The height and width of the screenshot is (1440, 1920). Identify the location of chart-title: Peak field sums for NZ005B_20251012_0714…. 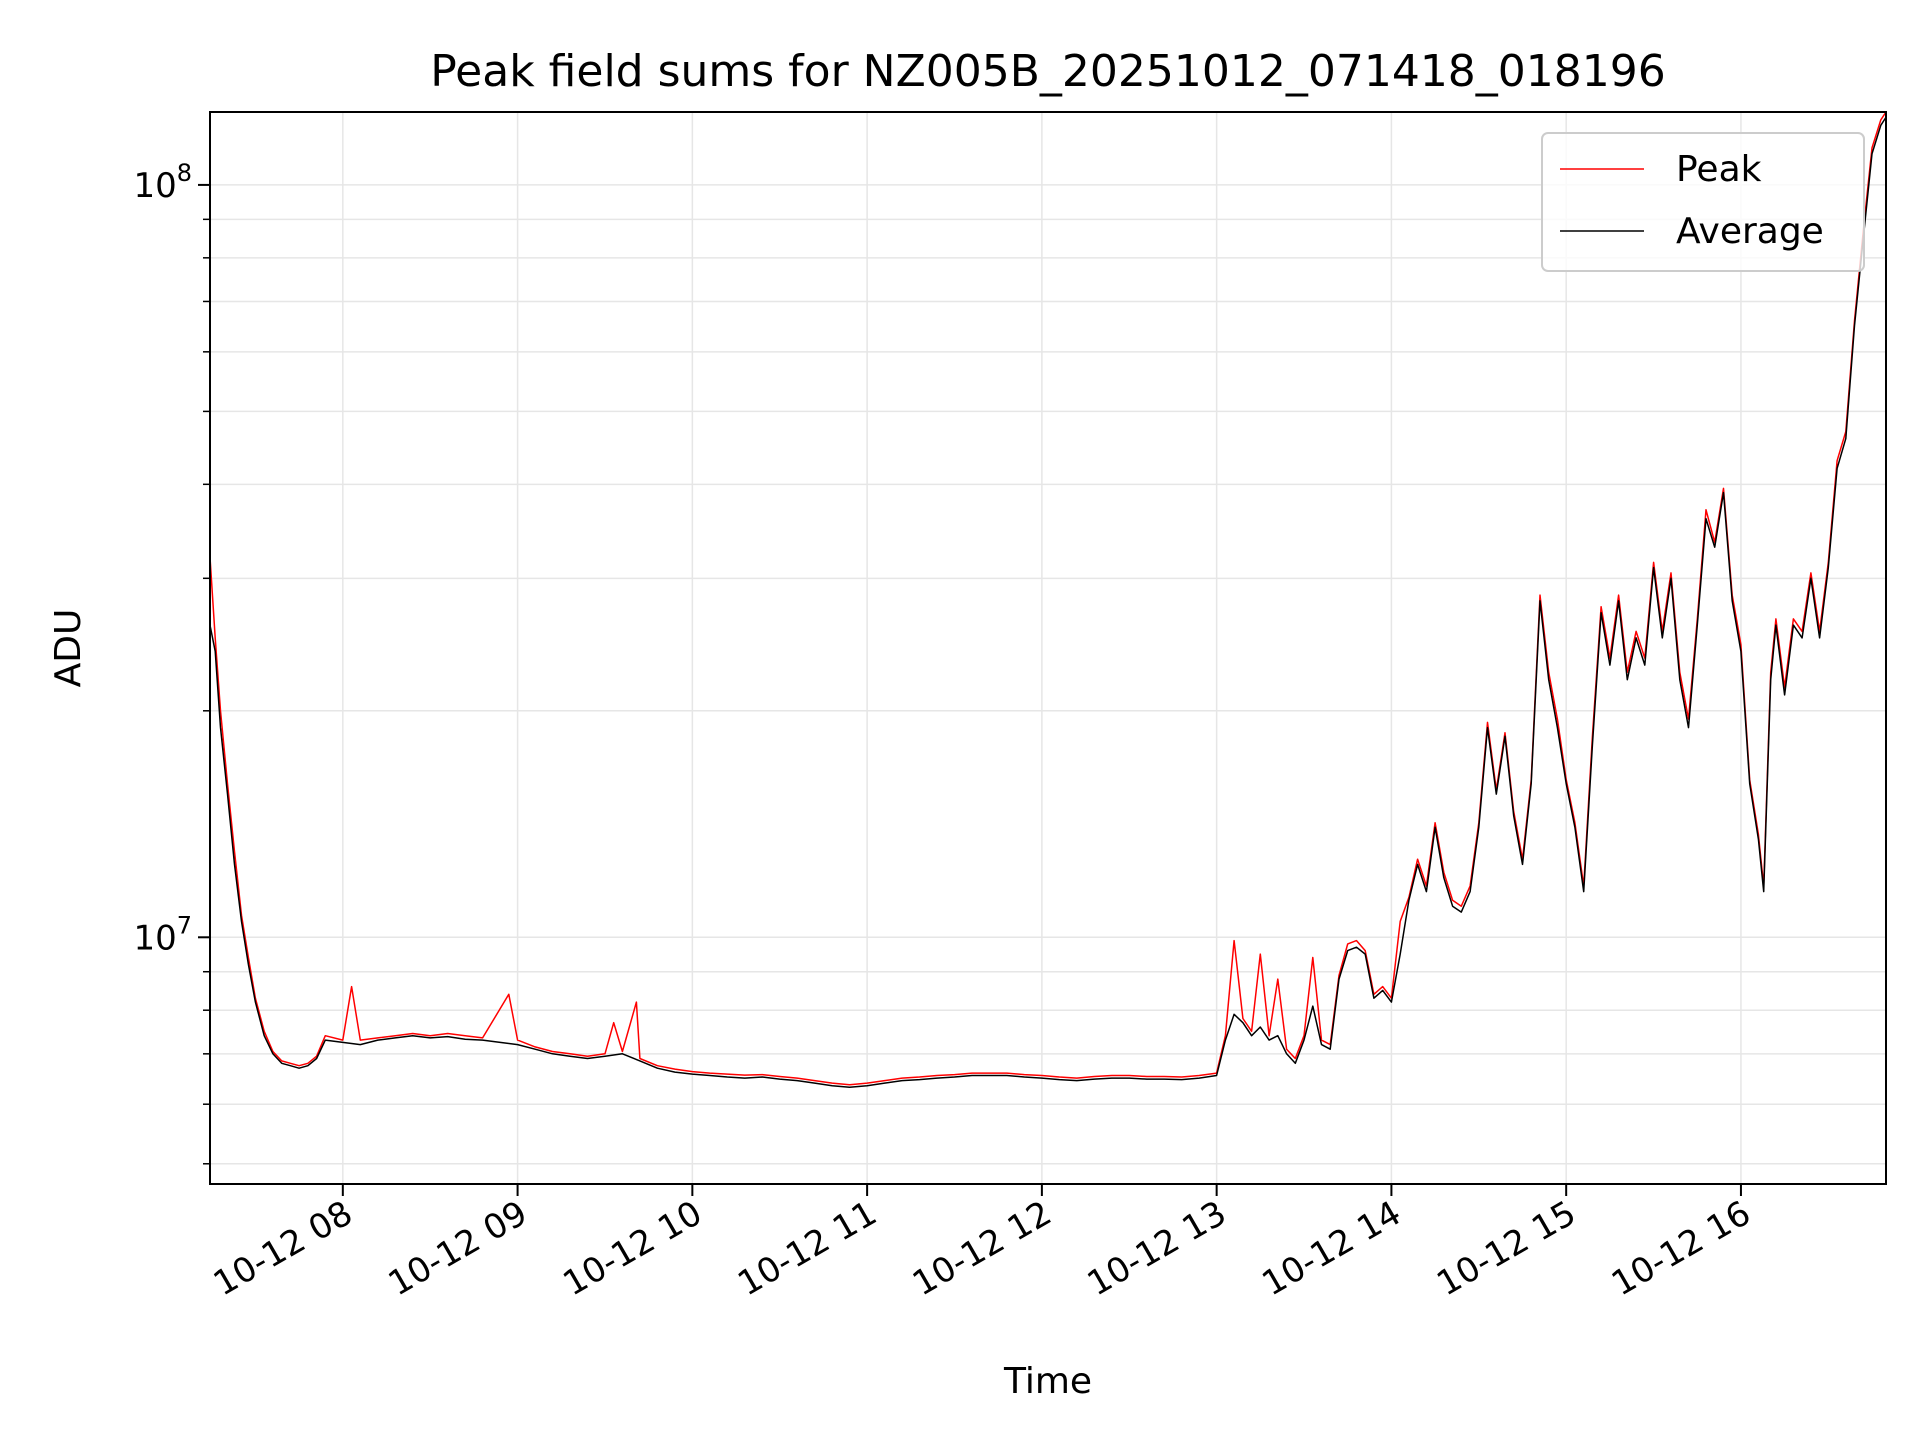
(1048, 71).